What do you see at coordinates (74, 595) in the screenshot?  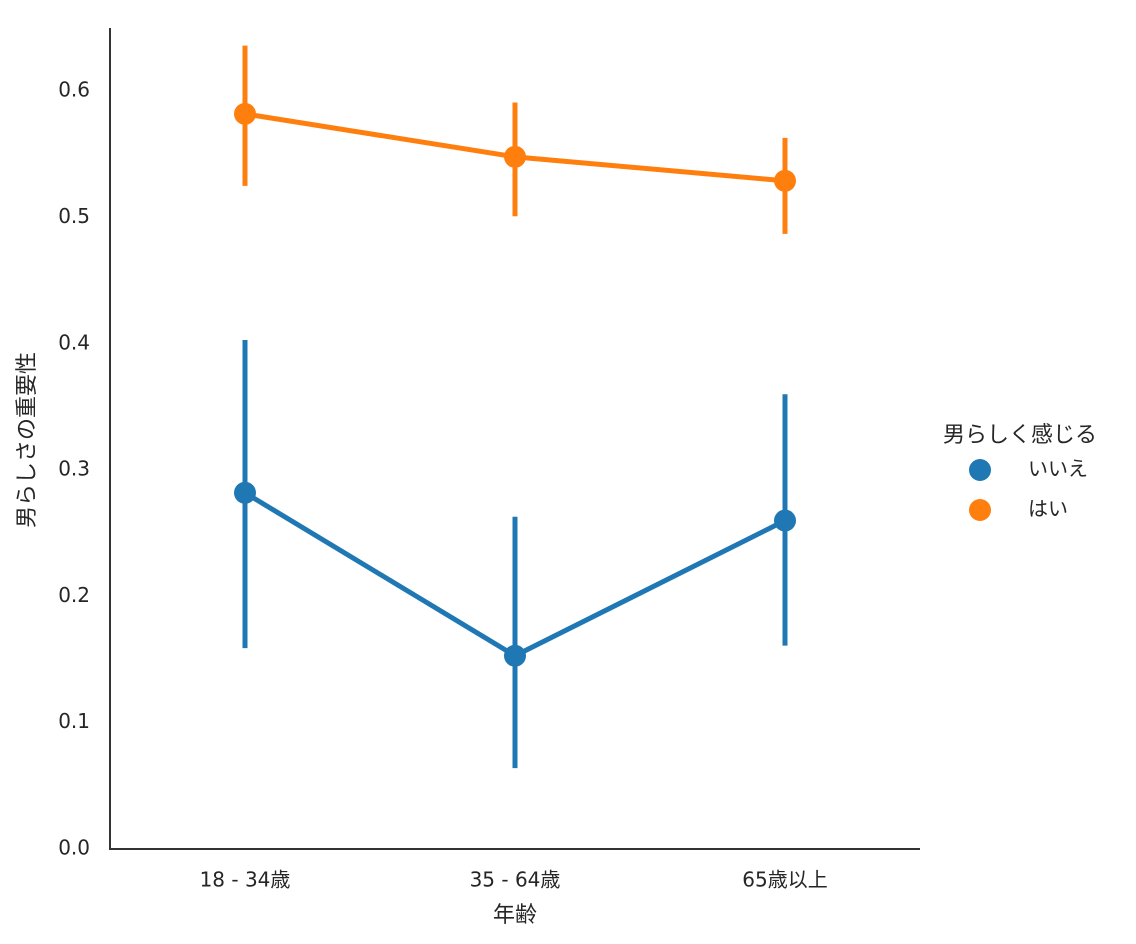 I see `y-tick-label: 0.2` at bounding box center [74, 595].